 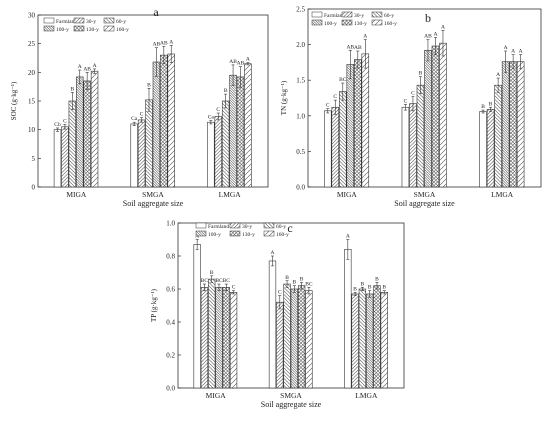 What do you see at coordinates (170, 224) in the screenshot?
I see `y-tick-label: 1.0` at bounding box center [170, 224].